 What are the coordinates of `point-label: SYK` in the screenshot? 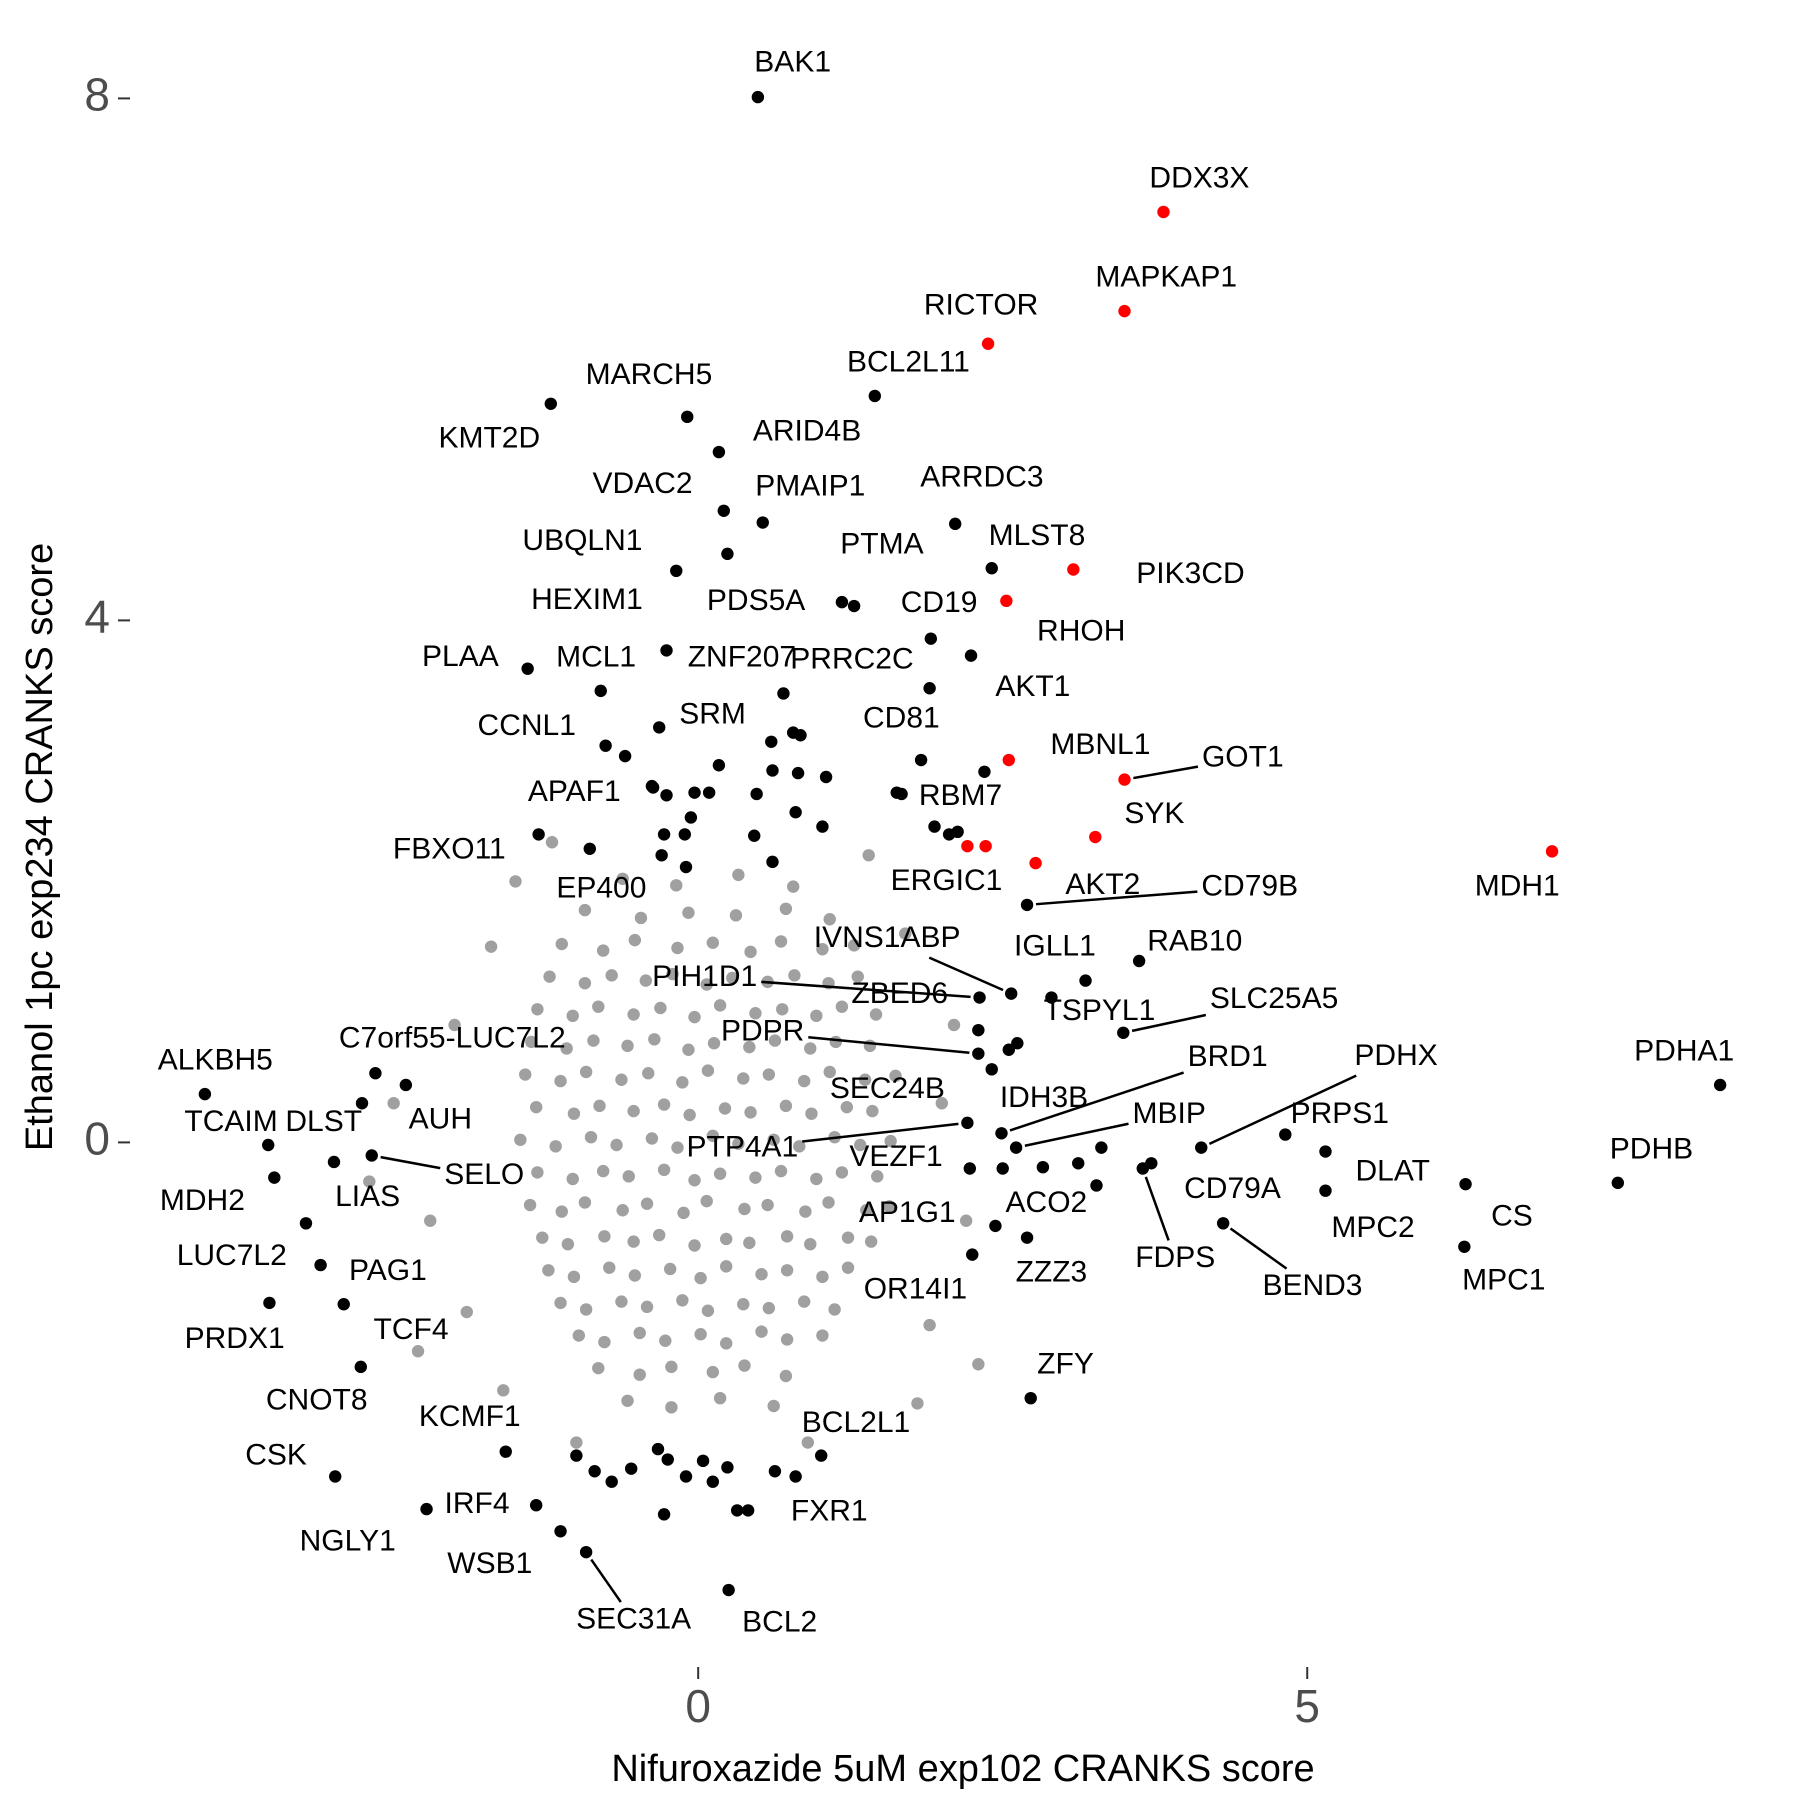 It's located at (1154, 813).